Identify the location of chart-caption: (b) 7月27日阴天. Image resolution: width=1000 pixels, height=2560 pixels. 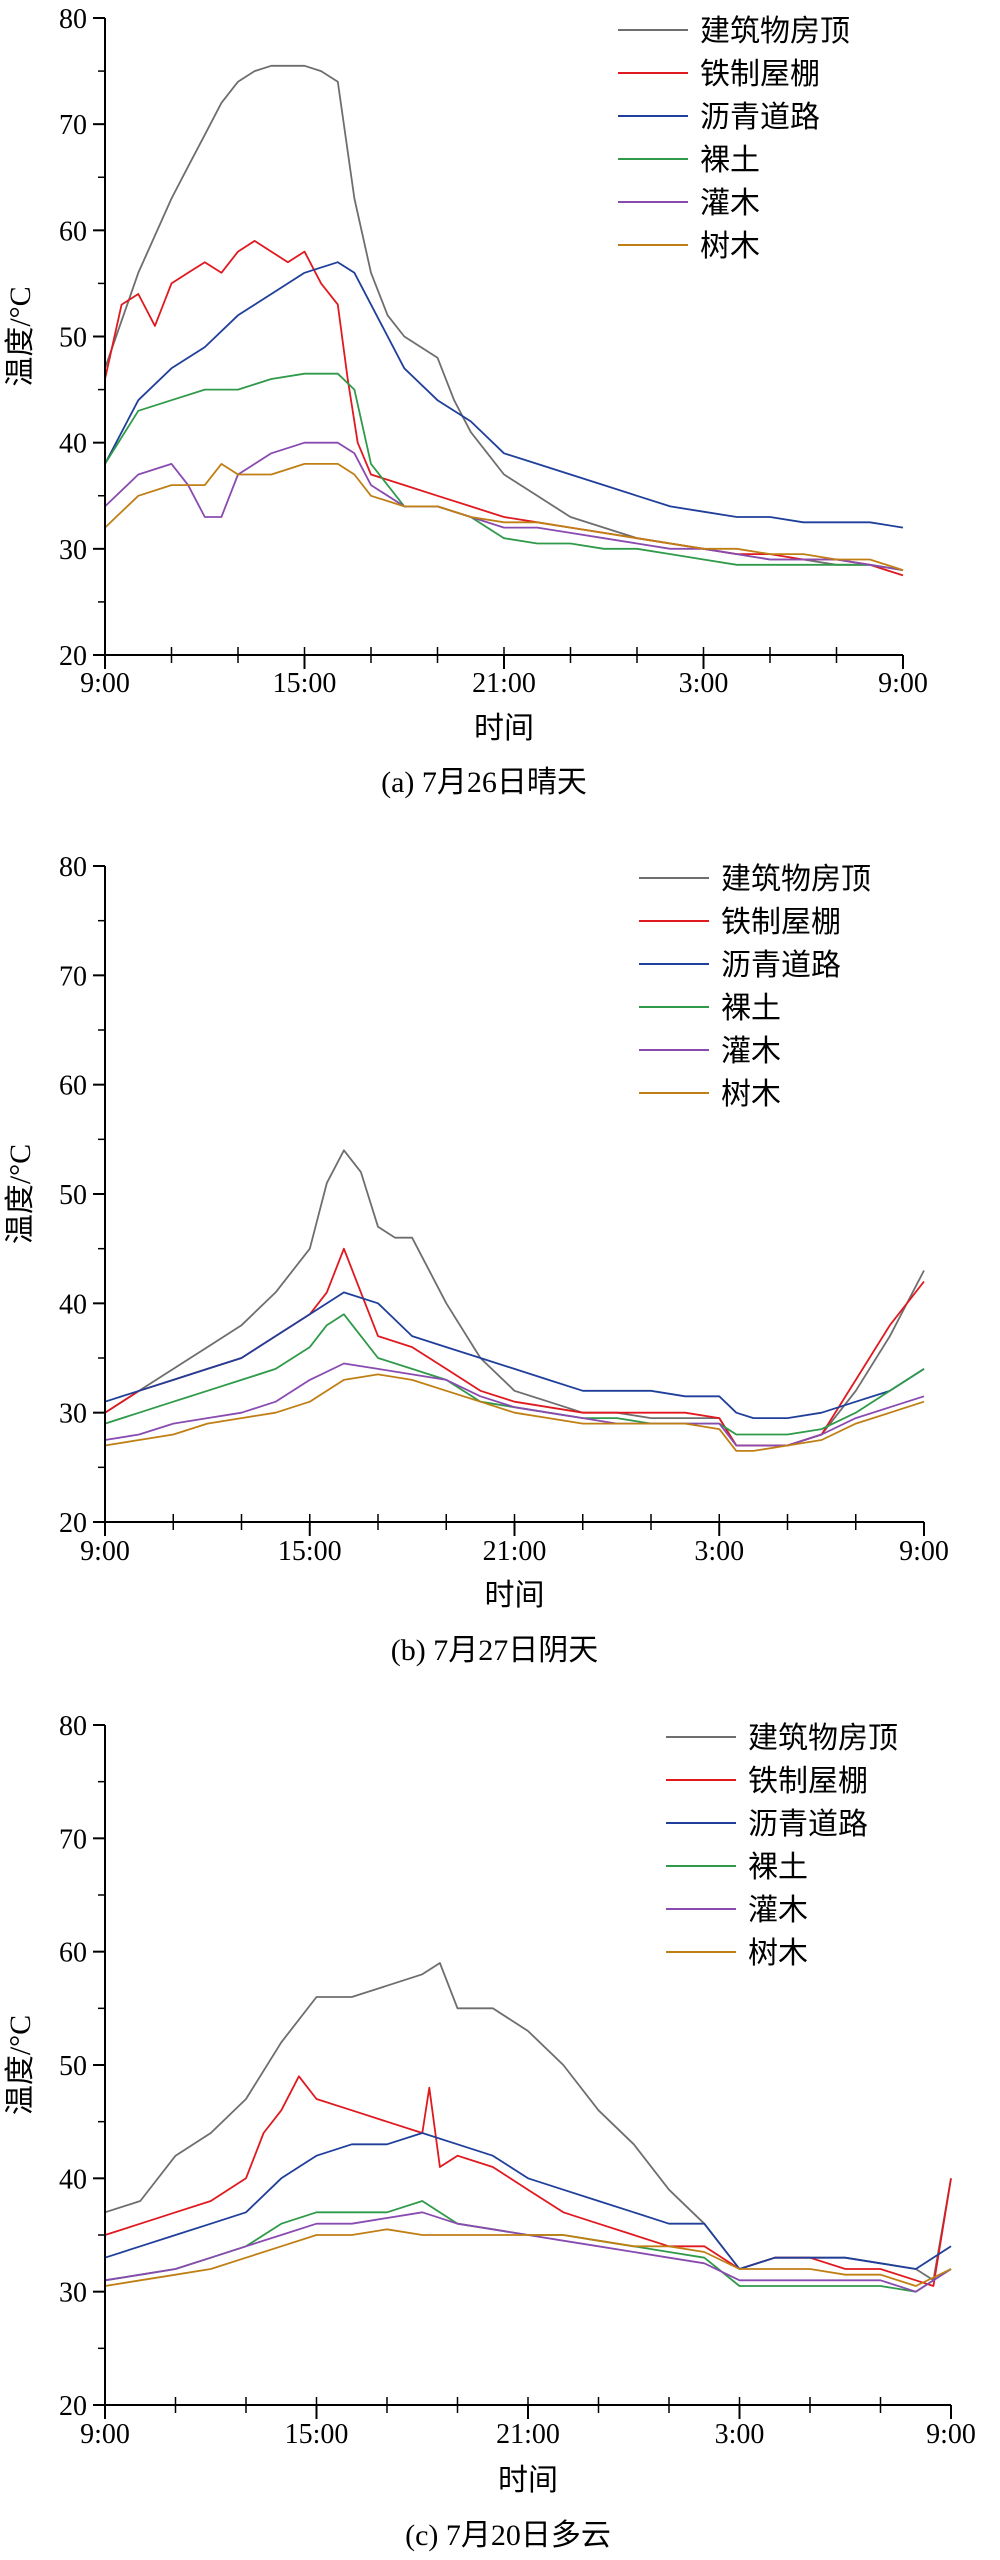
(494, 1650).